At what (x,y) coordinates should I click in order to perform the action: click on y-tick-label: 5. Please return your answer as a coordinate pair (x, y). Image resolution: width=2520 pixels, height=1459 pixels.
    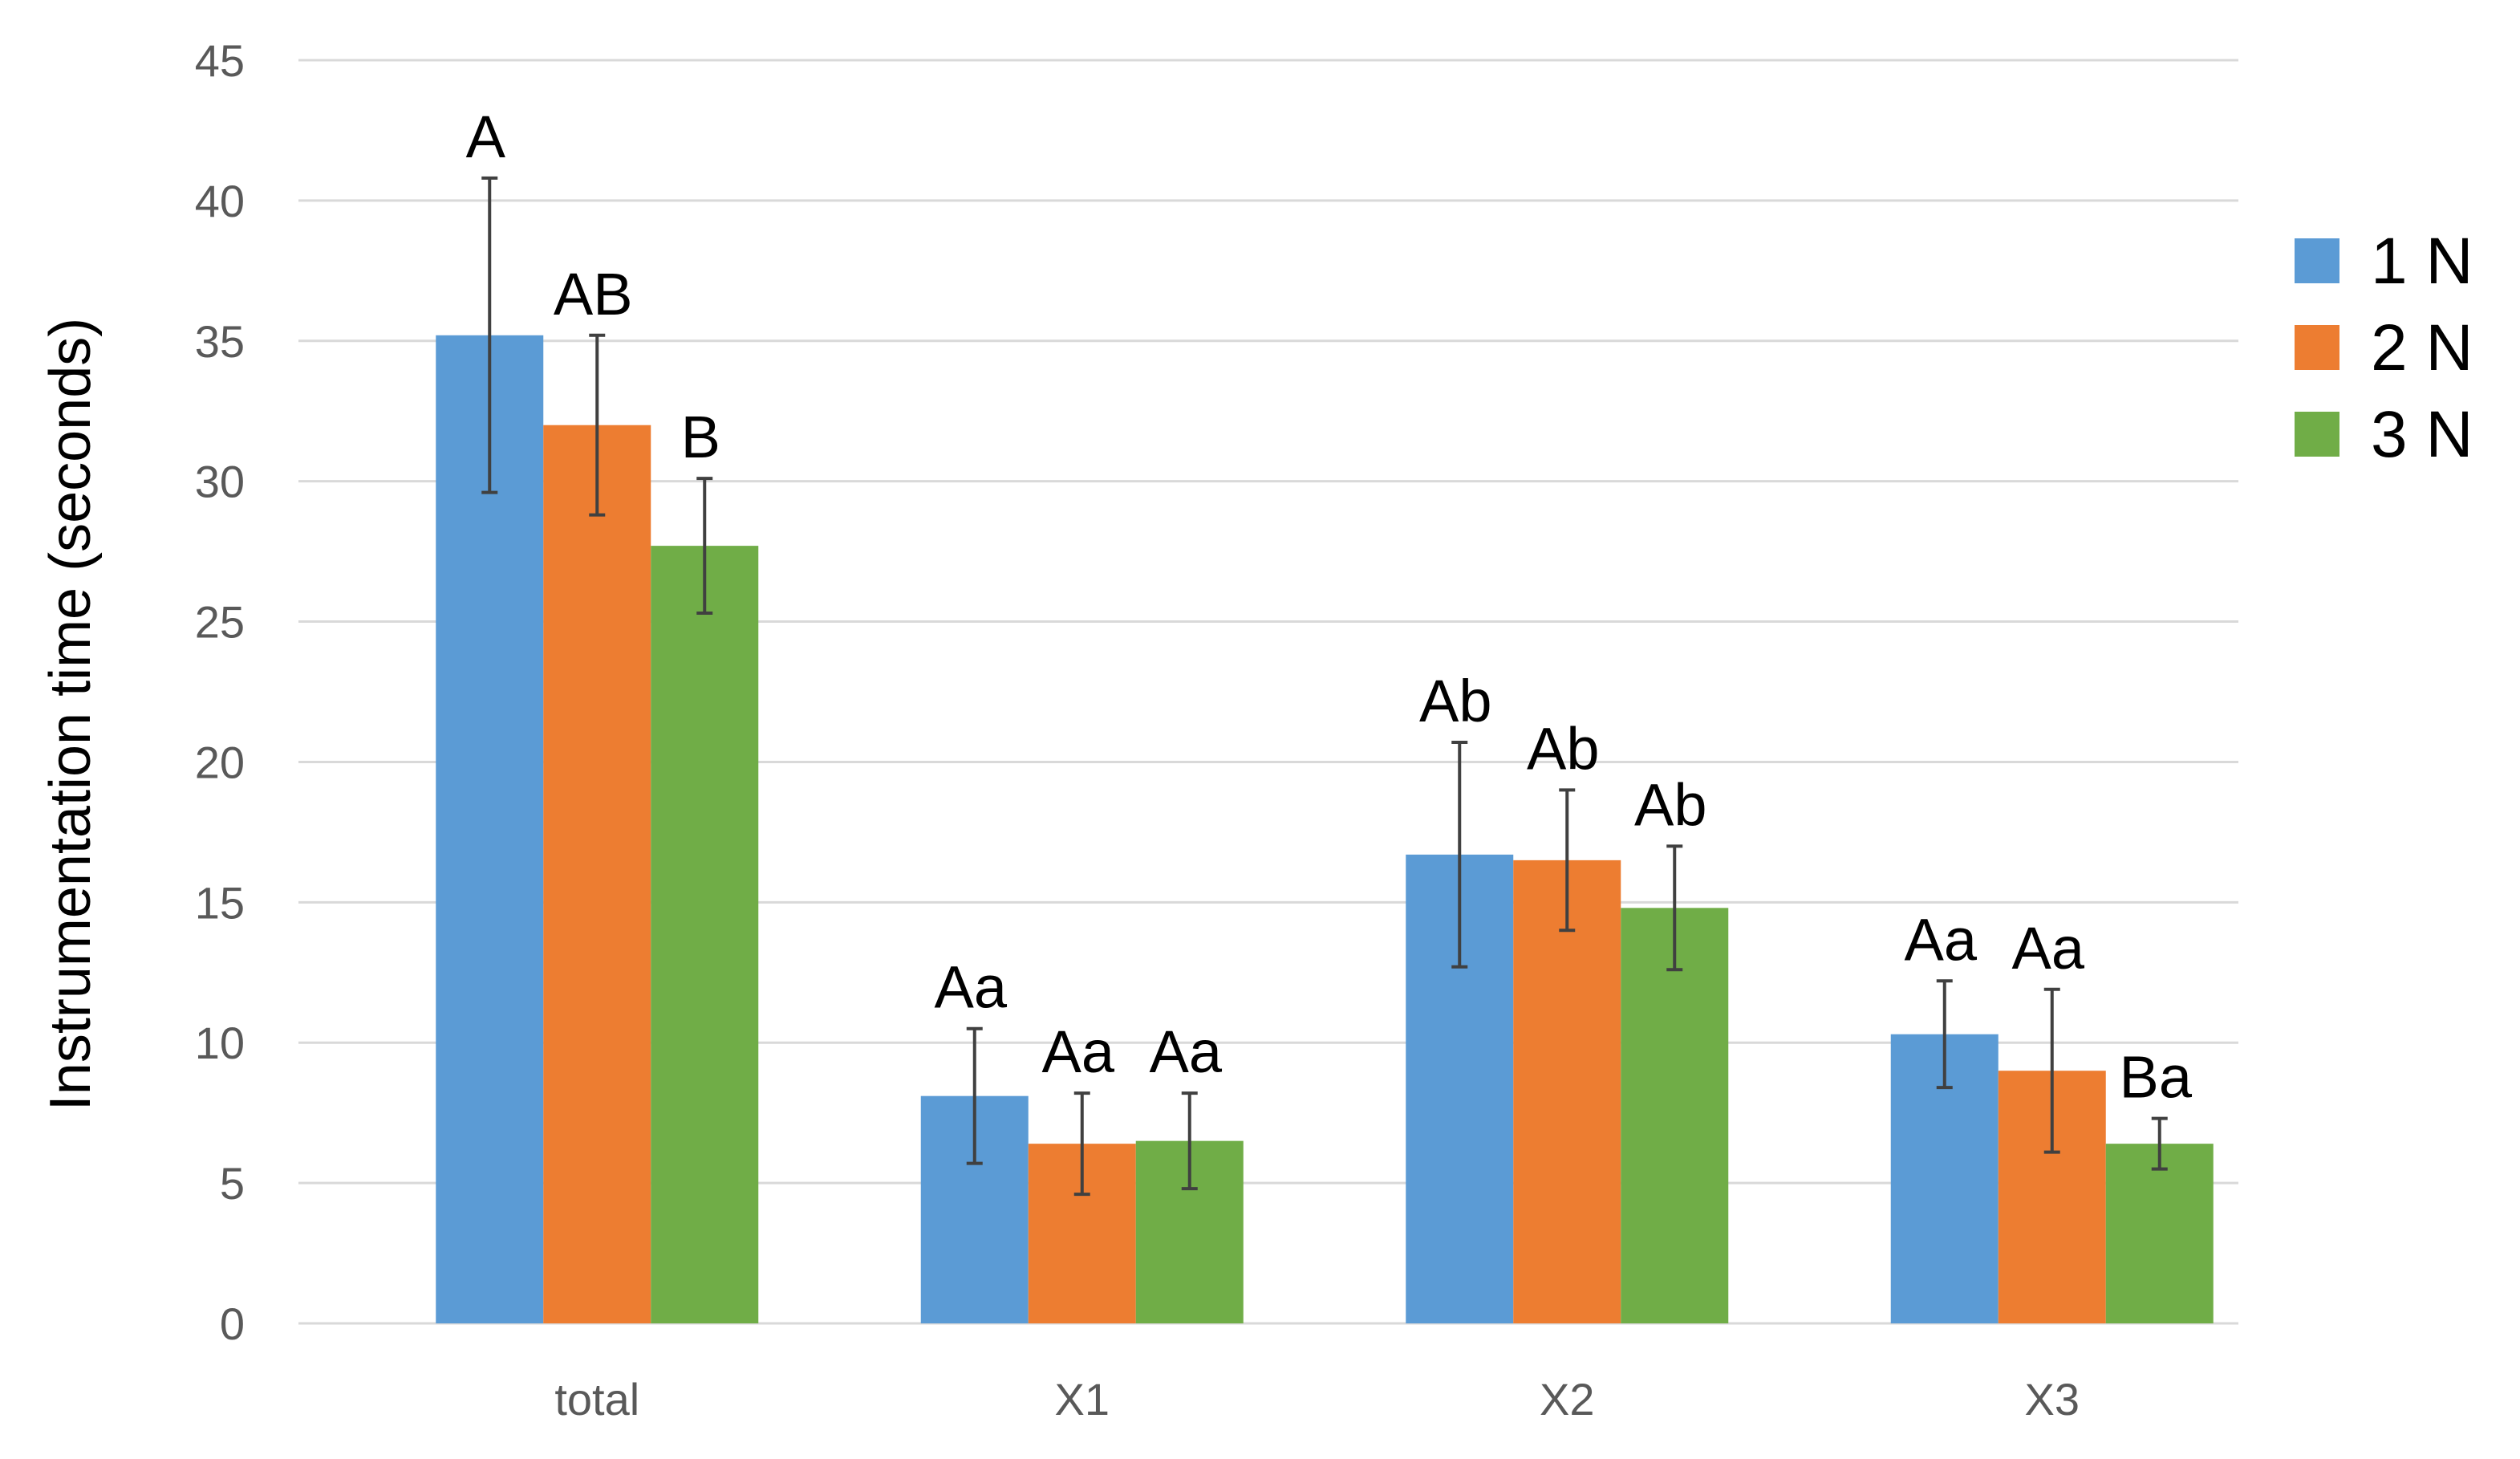
    Looking at the image, I should click on (232, 1184).